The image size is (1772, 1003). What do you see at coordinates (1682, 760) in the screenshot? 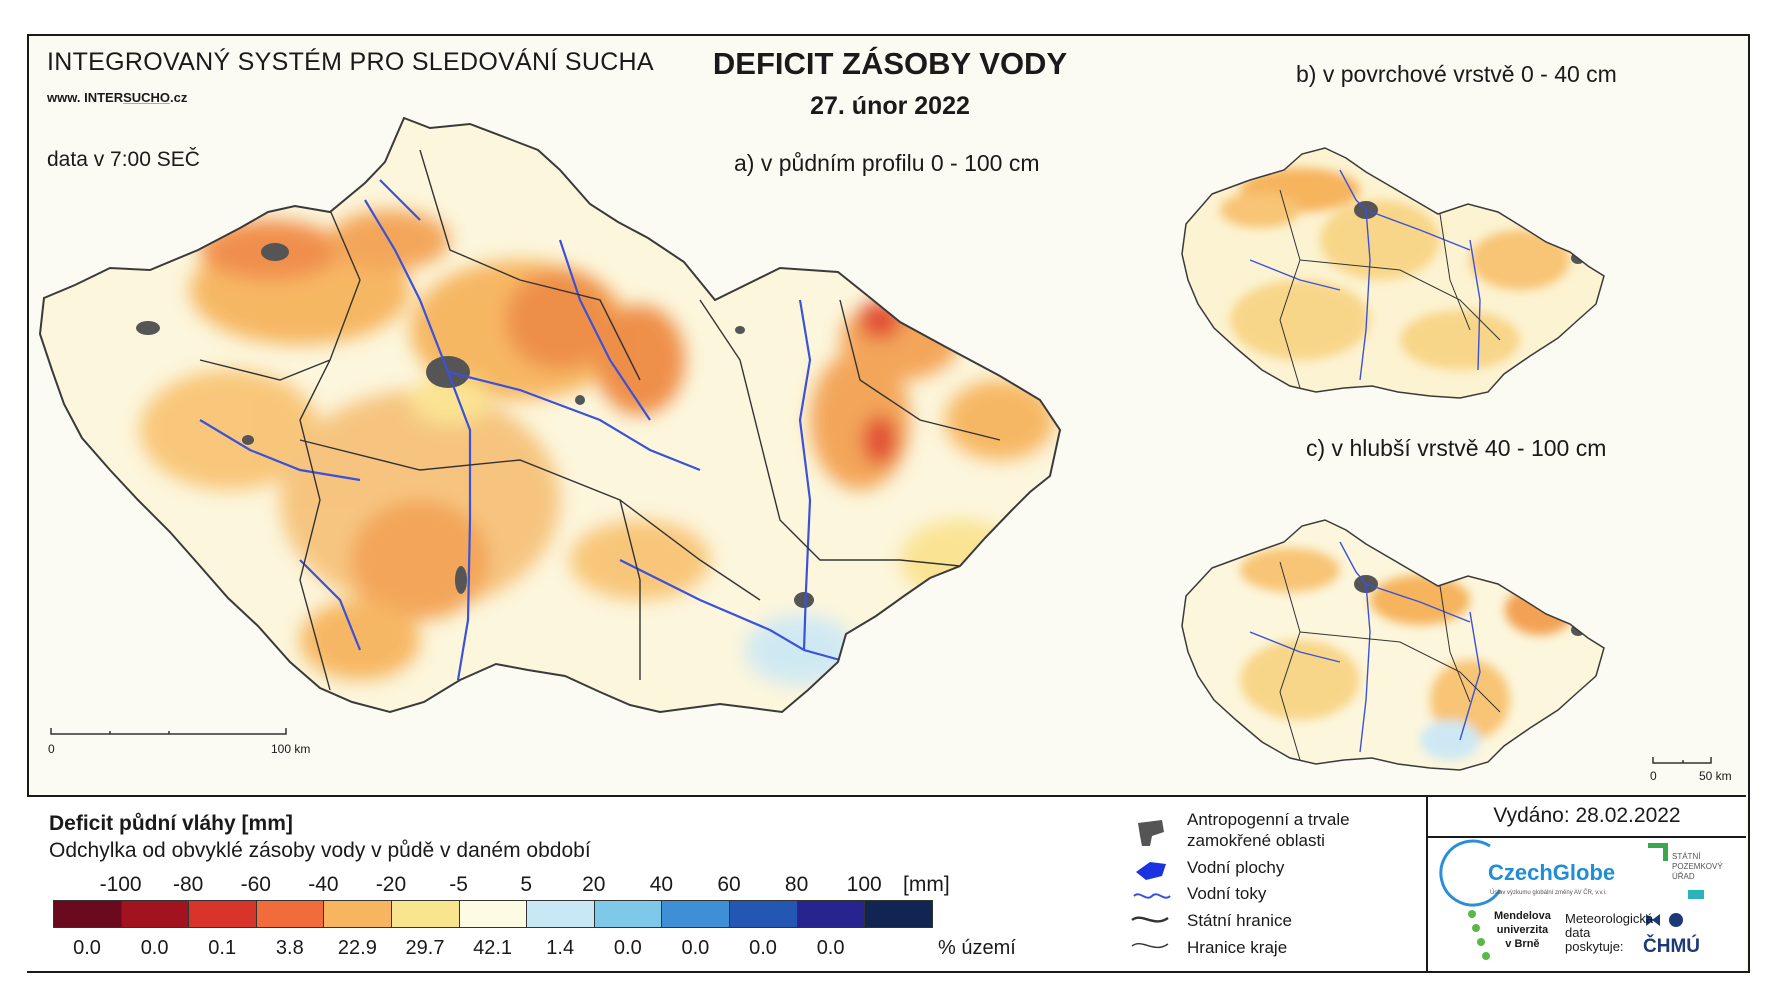
I see `scale-bar-c` at bounding box center [1682, 760].